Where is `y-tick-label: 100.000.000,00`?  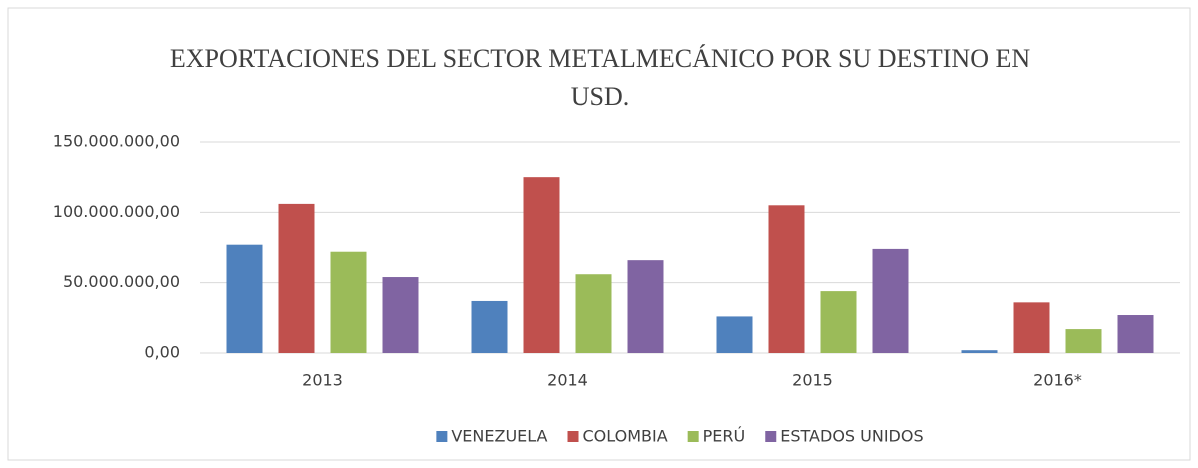
y-tick-label: 100.000.000,00 is located at coordinates (116, 211).